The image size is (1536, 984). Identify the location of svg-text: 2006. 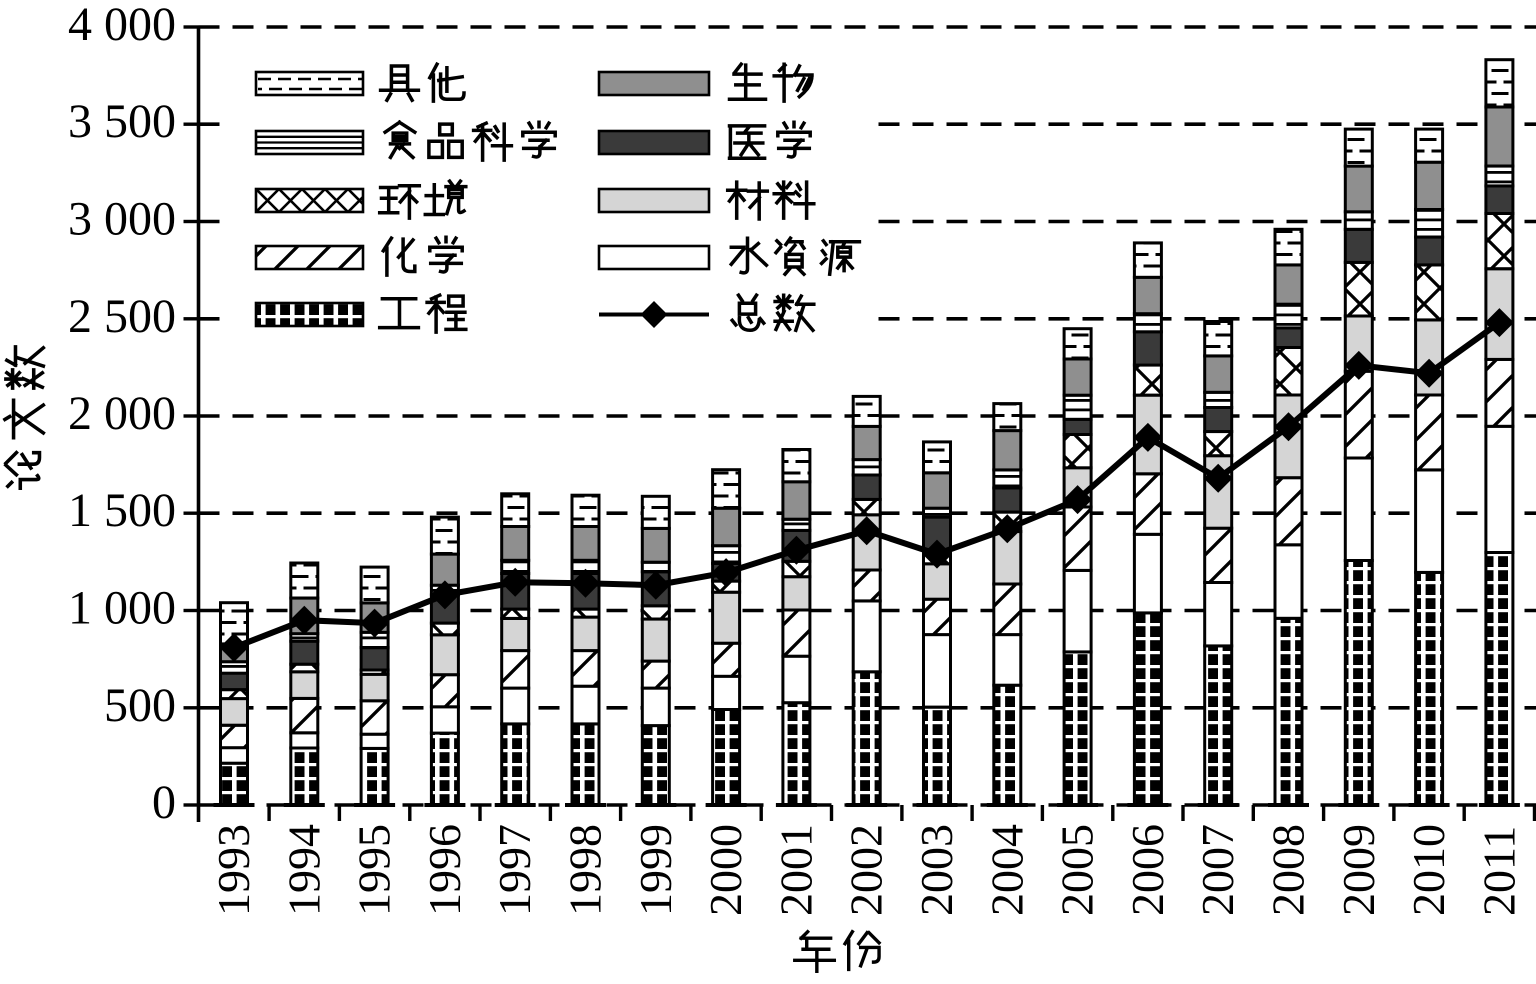
(1147, 870).